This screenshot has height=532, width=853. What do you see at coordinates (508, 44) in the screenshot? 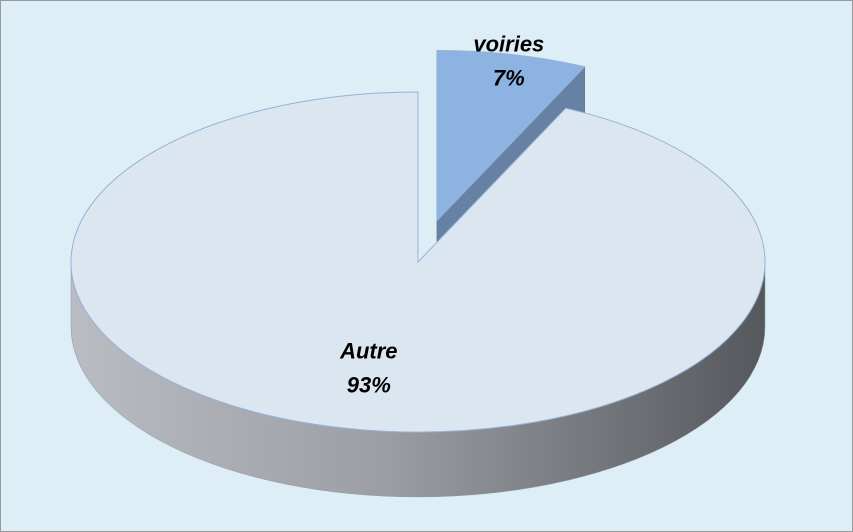
I see `slice-label: voiries` at bounding box center [508, 44].